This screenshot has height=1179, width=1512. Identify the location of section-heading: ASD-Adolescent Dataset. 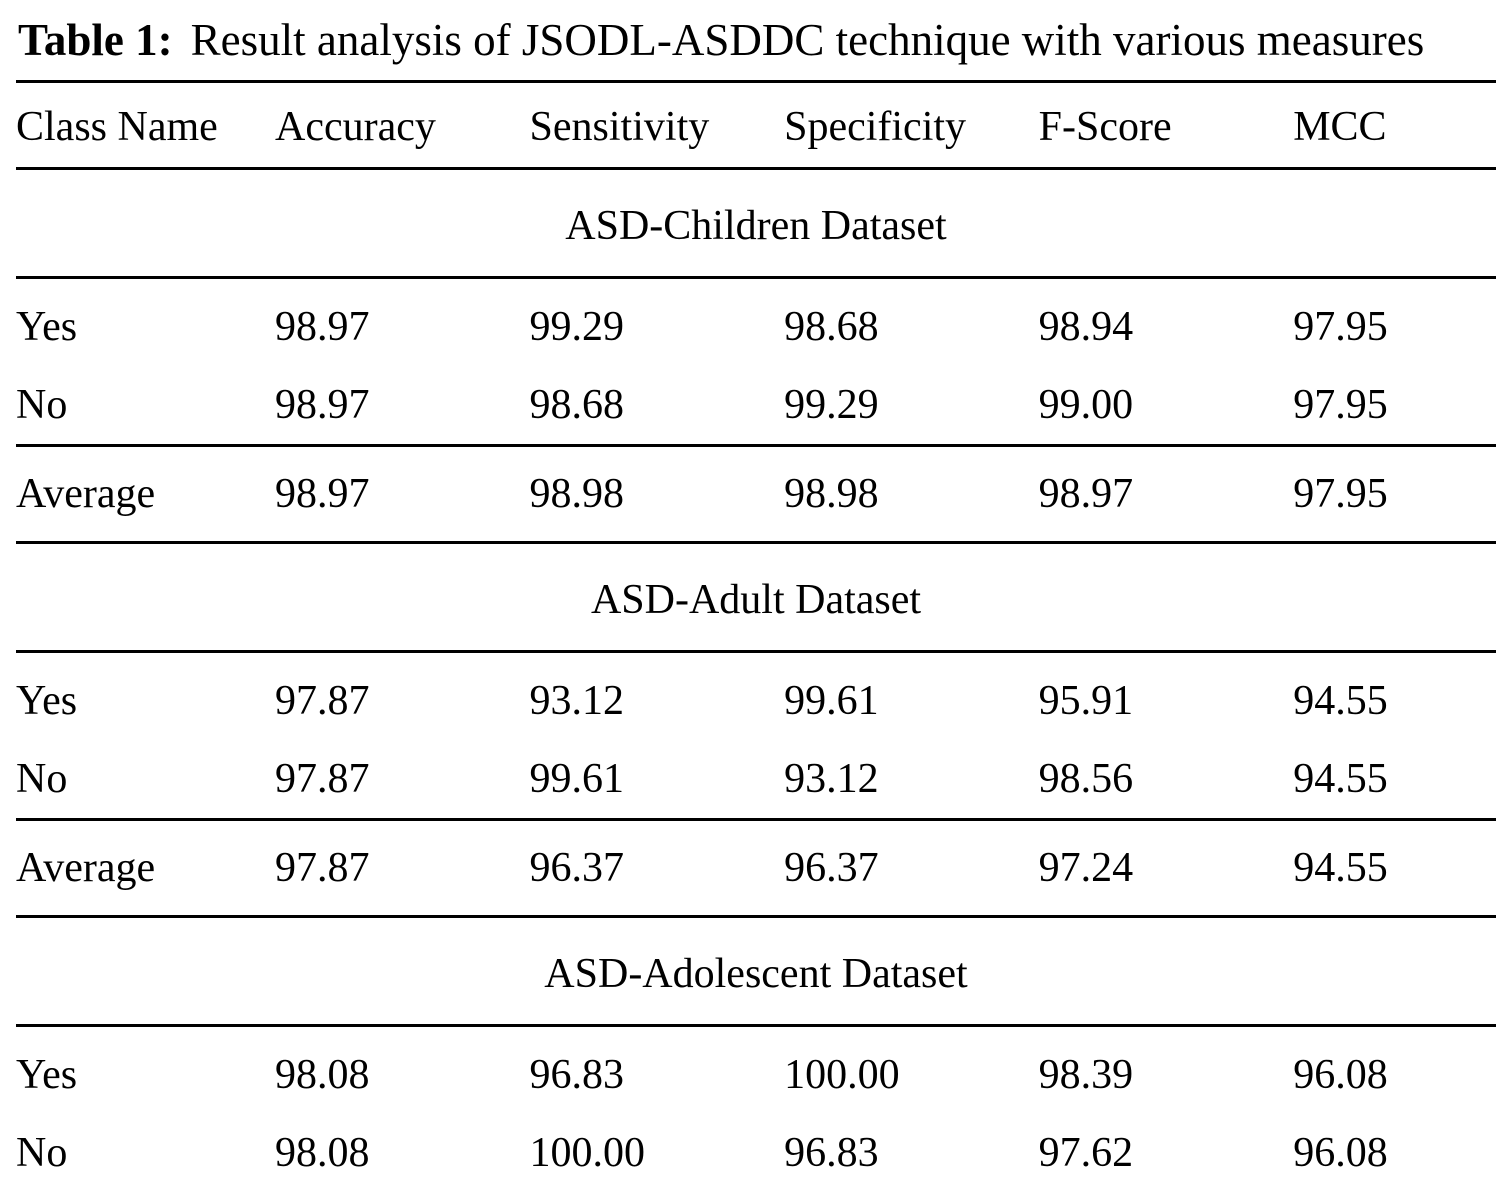
(756, 974).